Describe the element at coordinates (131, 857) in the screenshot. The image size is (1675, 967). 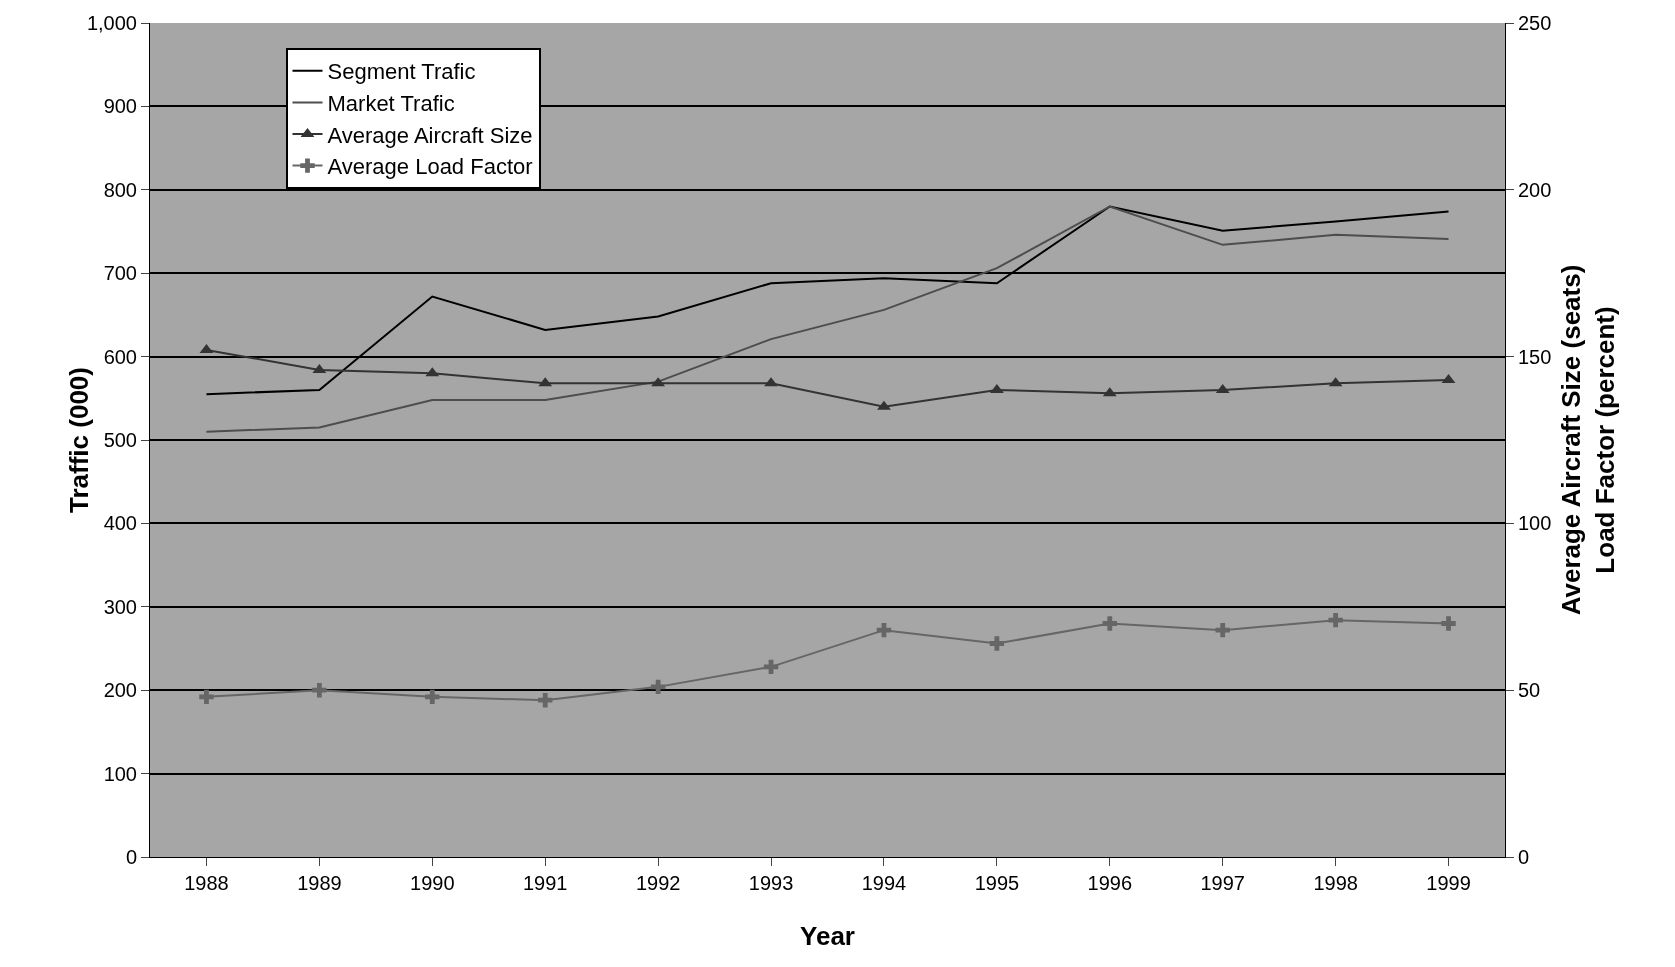
I see `y-tick-label: 0` at that location.